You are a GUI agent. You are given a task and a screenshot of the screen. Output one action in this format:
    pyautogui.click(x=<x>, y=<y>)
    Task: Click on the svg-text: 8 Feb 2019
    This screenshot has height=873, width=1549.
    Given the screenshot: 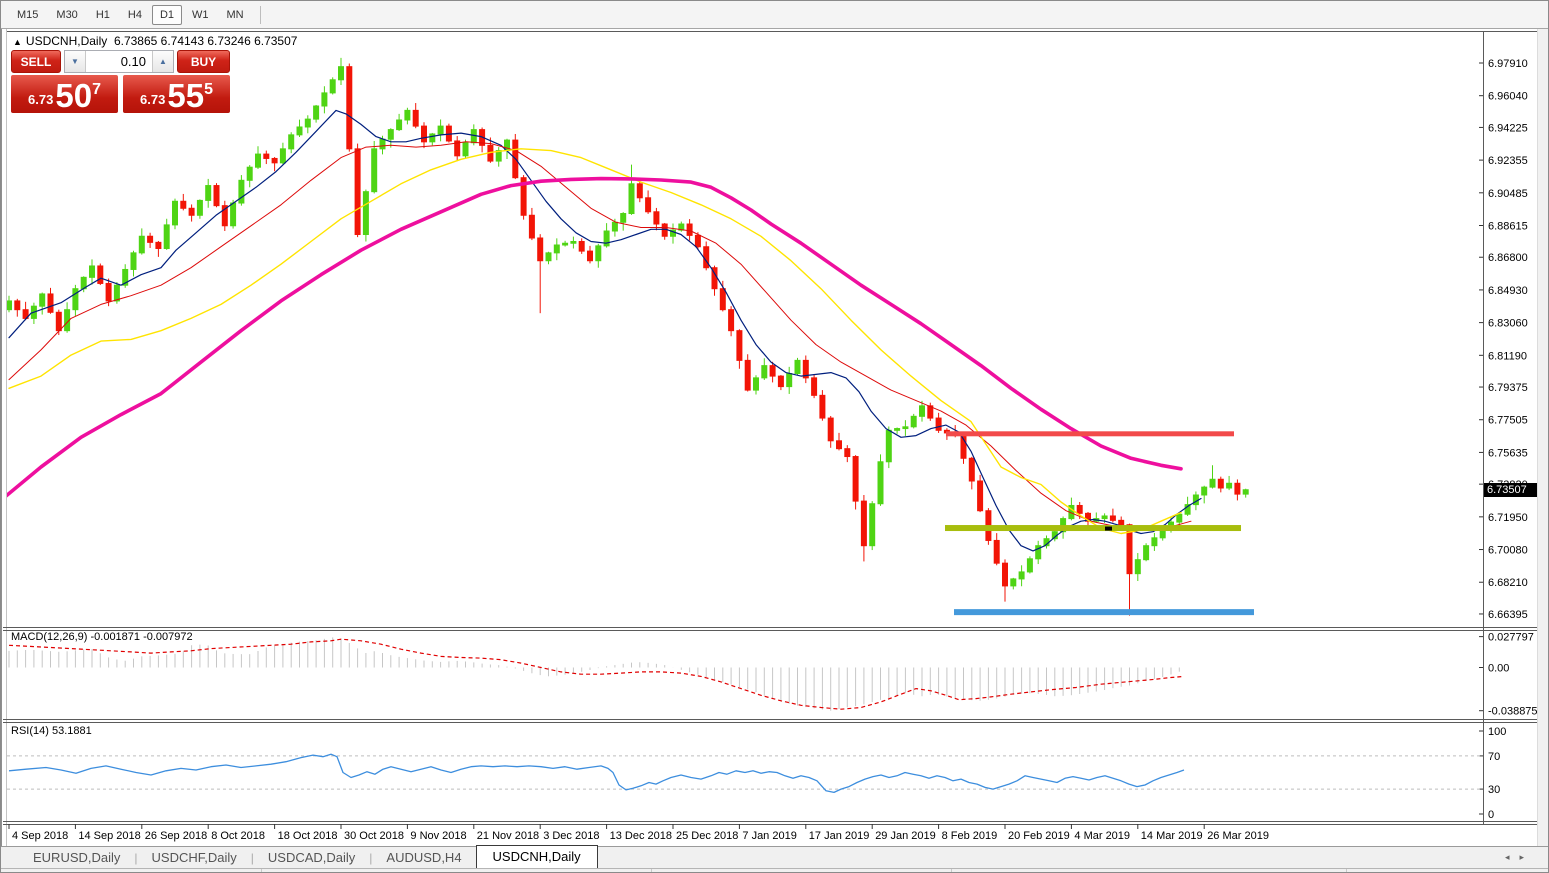 What is the action you would take?
    pyautogui.click(x=970, y=836)
    